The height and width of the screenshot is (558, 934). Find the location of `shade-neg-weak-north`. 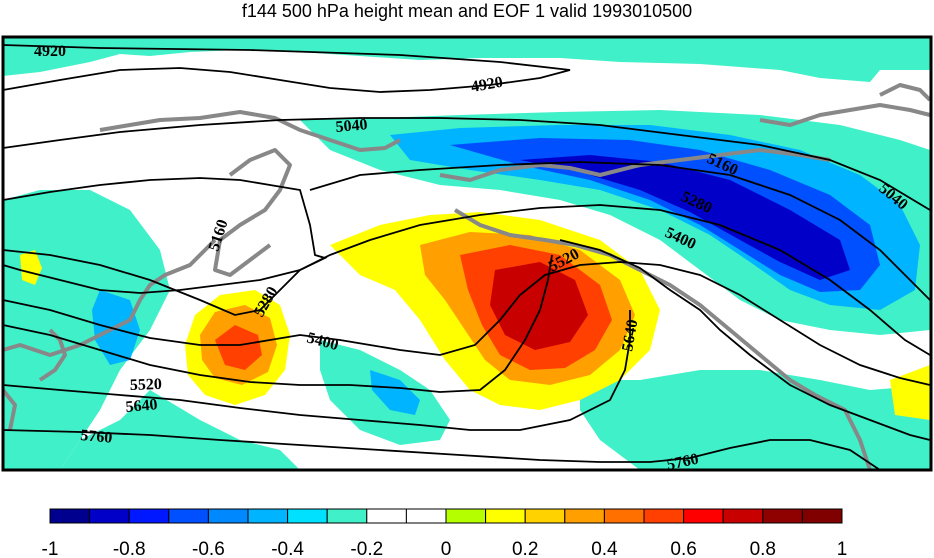

shade-neg-weak-north is located at coordinates (466, 59).